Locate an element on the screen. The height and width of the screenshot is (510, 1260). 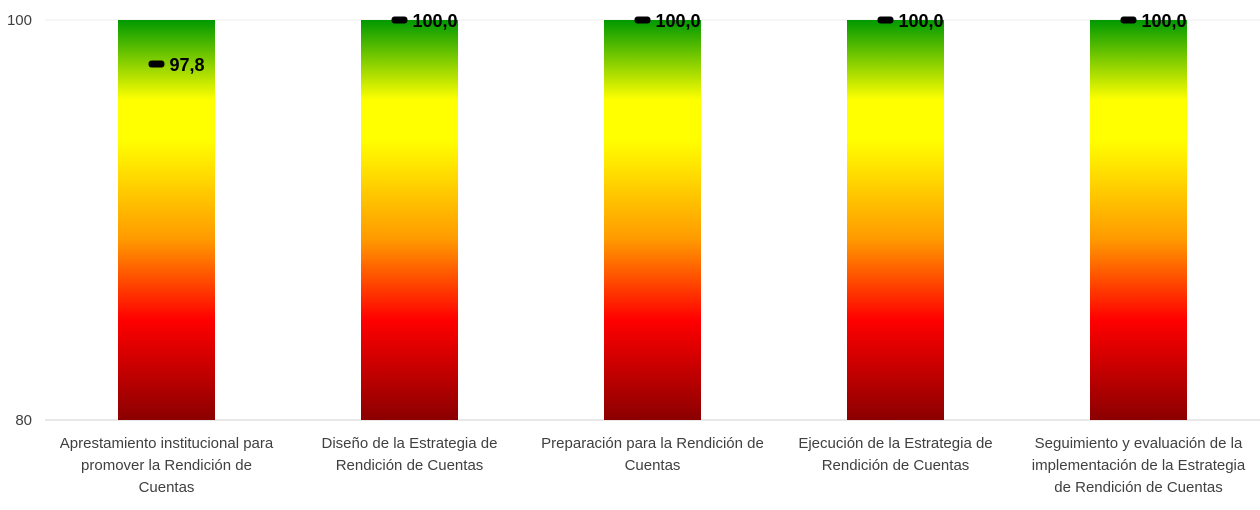
category-label-line: Preparación para la Rendición de is located at coordinates (652, 443).